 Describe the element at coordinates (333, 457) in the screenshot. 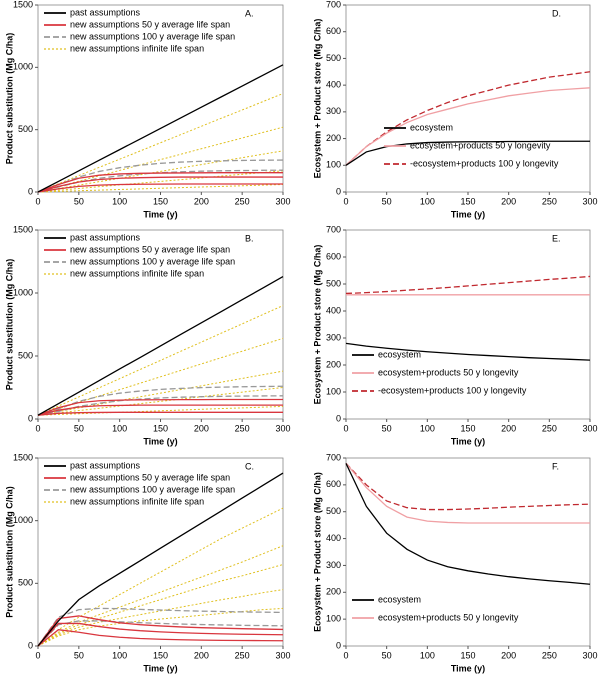

I see `y-tick-label: 700` at that location.